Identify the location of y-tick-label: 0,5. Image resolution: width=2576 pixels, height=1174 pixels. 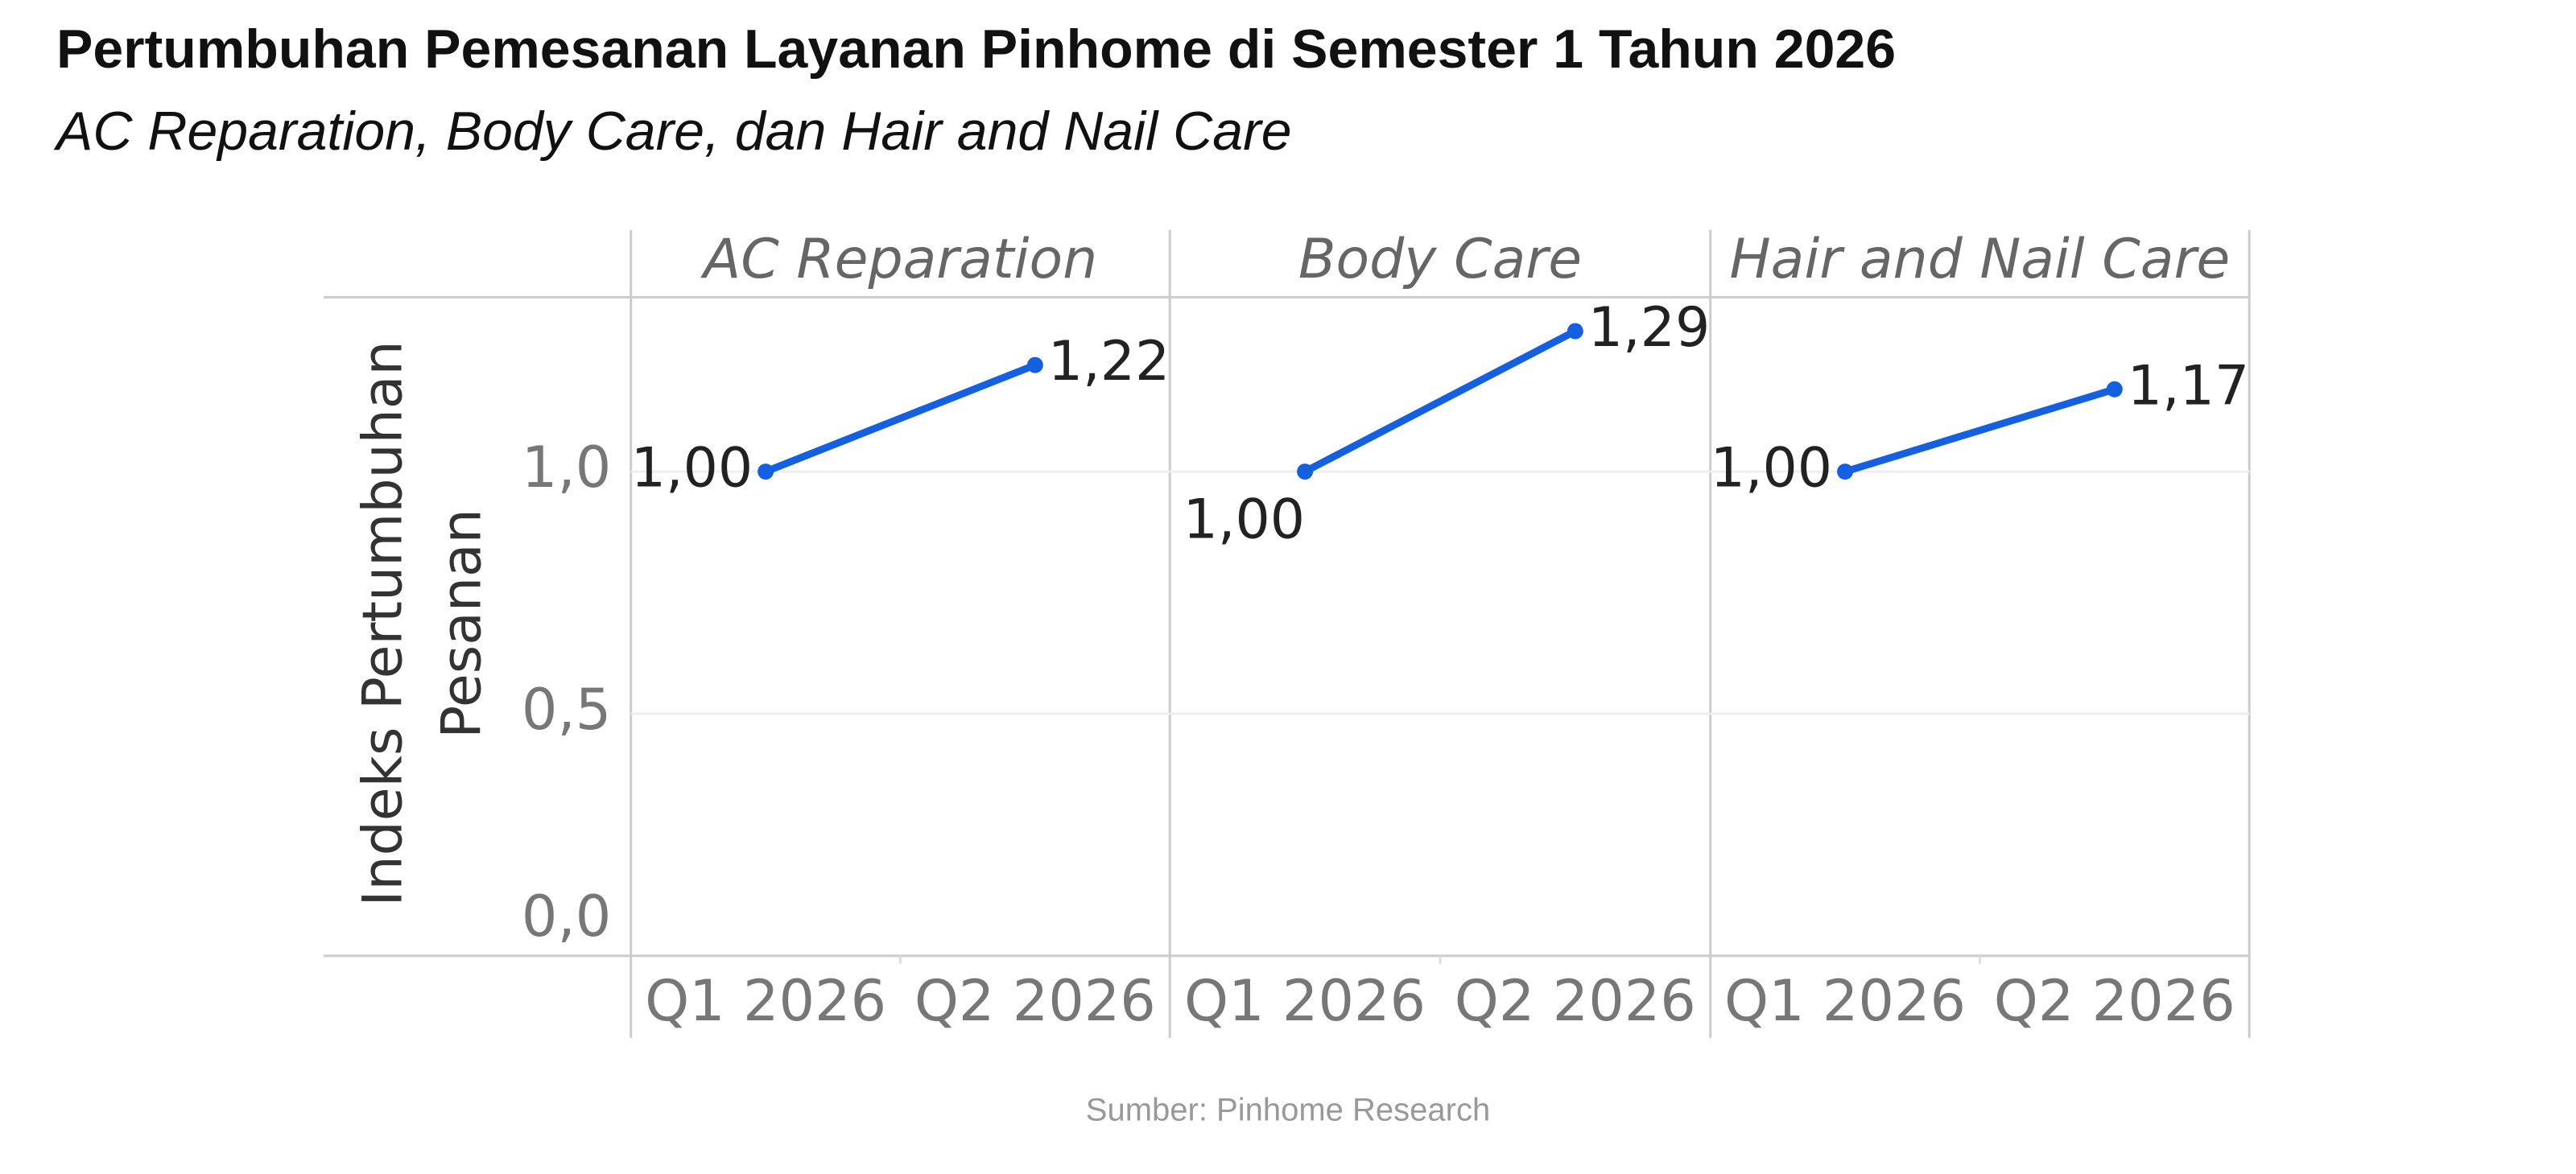
(566, 710).